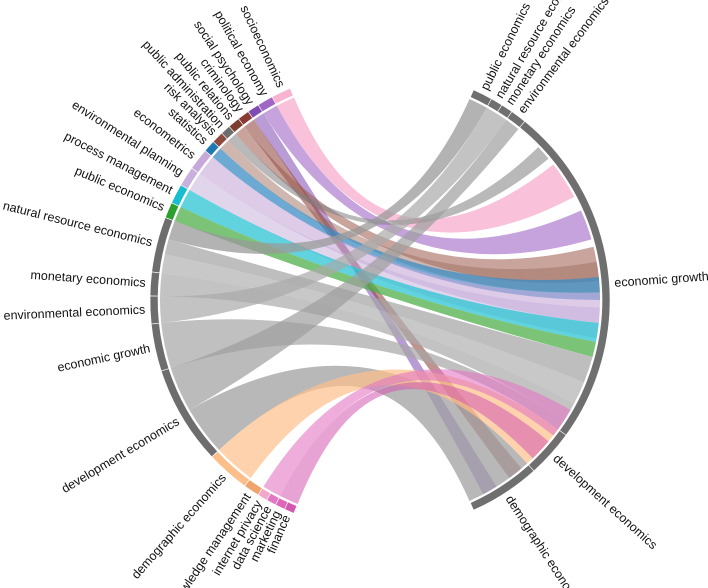  I want to click on label-left-natural-resource-economics: natural resource economics, so click(77, 224).